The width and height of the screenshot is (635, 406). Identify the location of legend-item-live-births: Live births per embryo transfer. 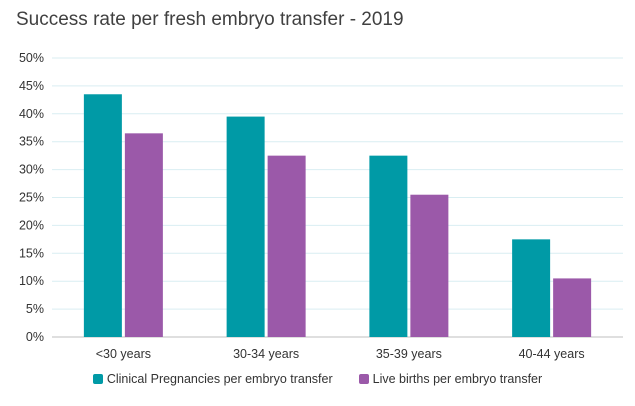
(450, 379).